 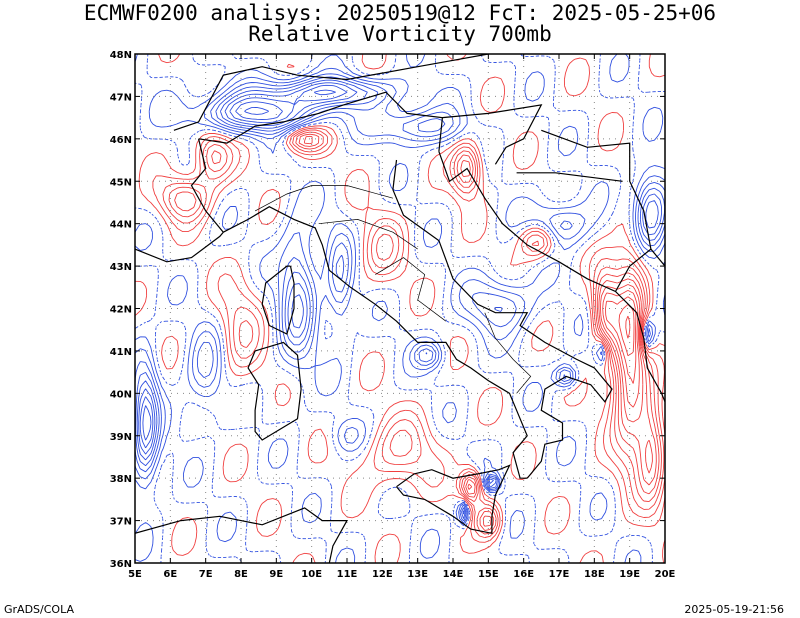 What do you see at coordinates (417, 574) in the screenshot?
I see `lon-tick-label: 13E` at bounding box center [417, 574].